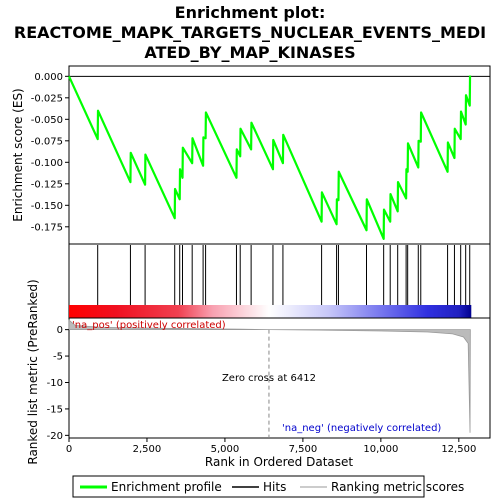 The width and height of the screenshot is (500, 500). I want to click on x-tick-label: 5,000, so click(225, 449).